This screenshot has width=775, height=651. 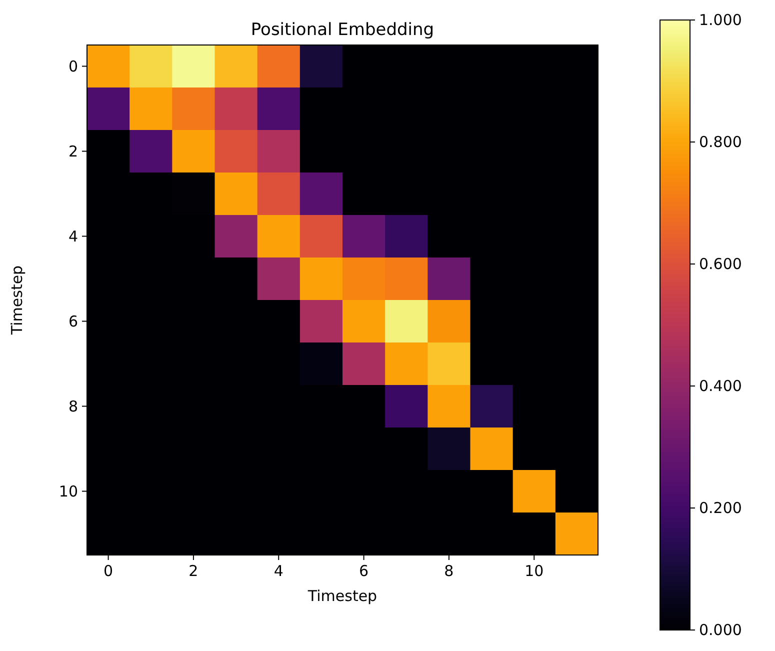 What do you see at coordinates (73, 321) in the screenshot?
I see `y-tick-label: 6` at bounding box center [73, 321].